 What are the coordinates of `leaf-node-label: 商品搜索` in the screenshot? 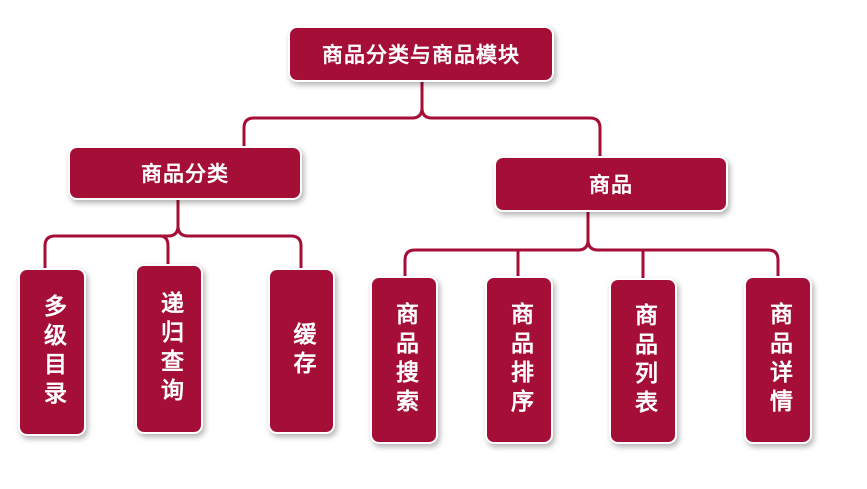 It's located at (404, 360).